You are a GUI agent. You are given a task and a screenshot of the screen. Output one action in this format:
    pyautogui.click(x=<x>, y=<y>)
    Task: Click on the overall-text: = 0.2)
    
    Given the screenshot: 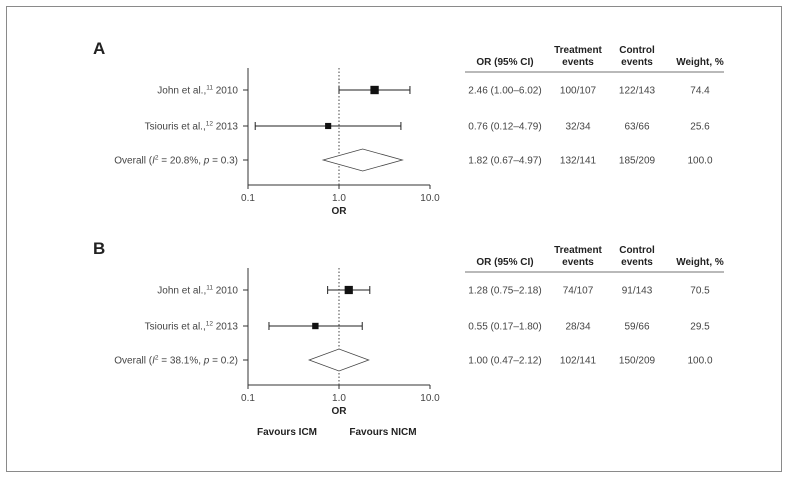 What is the action you would take?
    pyautogui.click(x=223, y=361)
    